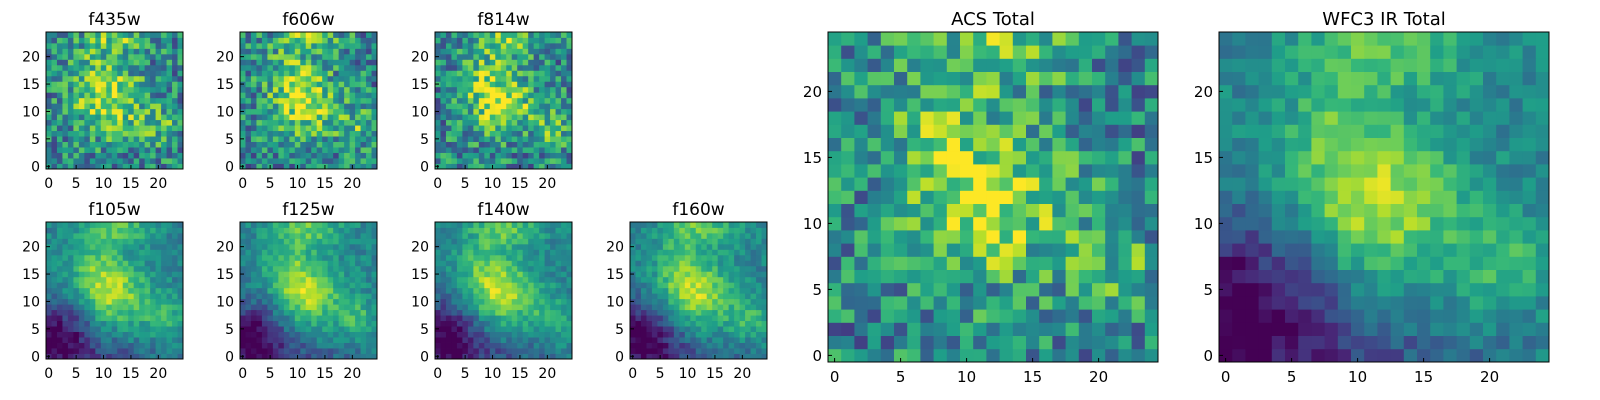 The width and height of the screenshot is (1600, 400). What do you see at coordinates (229, 167) in the screenshot?
I see `y-tick-label: 0` at bounding box center [229, 167].